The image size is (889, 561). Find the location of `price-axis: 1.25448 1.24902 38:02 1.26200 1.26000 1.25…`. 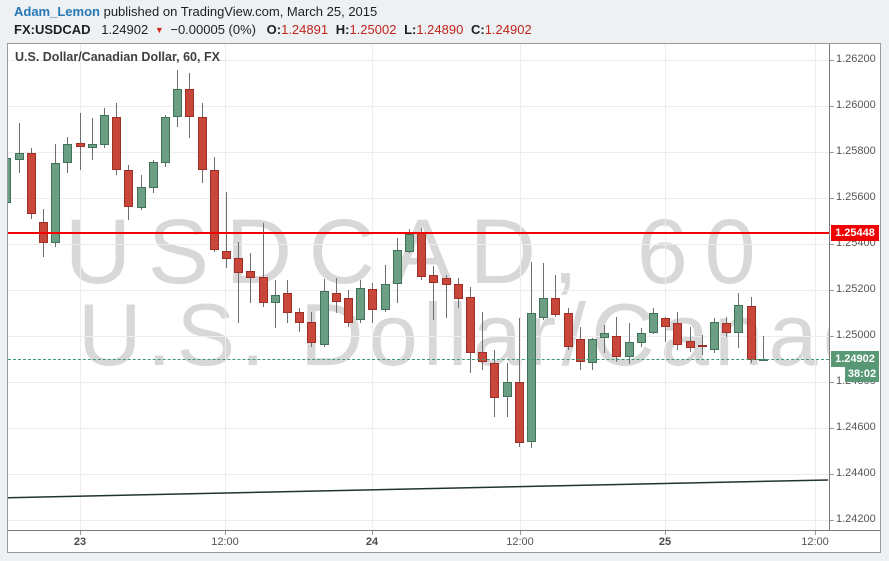

price-axis: 1.25448 1.24902 38:02 1.26200 1.26000 1.25… is located at coordinates (854, 287).